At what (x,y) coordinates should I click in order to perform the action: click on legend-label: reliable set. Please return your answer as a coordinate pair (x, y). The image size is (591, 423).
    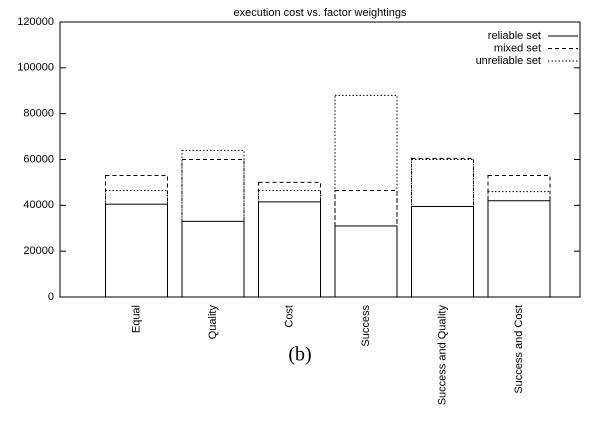
    Looking at the image, I should click on (514, 36).